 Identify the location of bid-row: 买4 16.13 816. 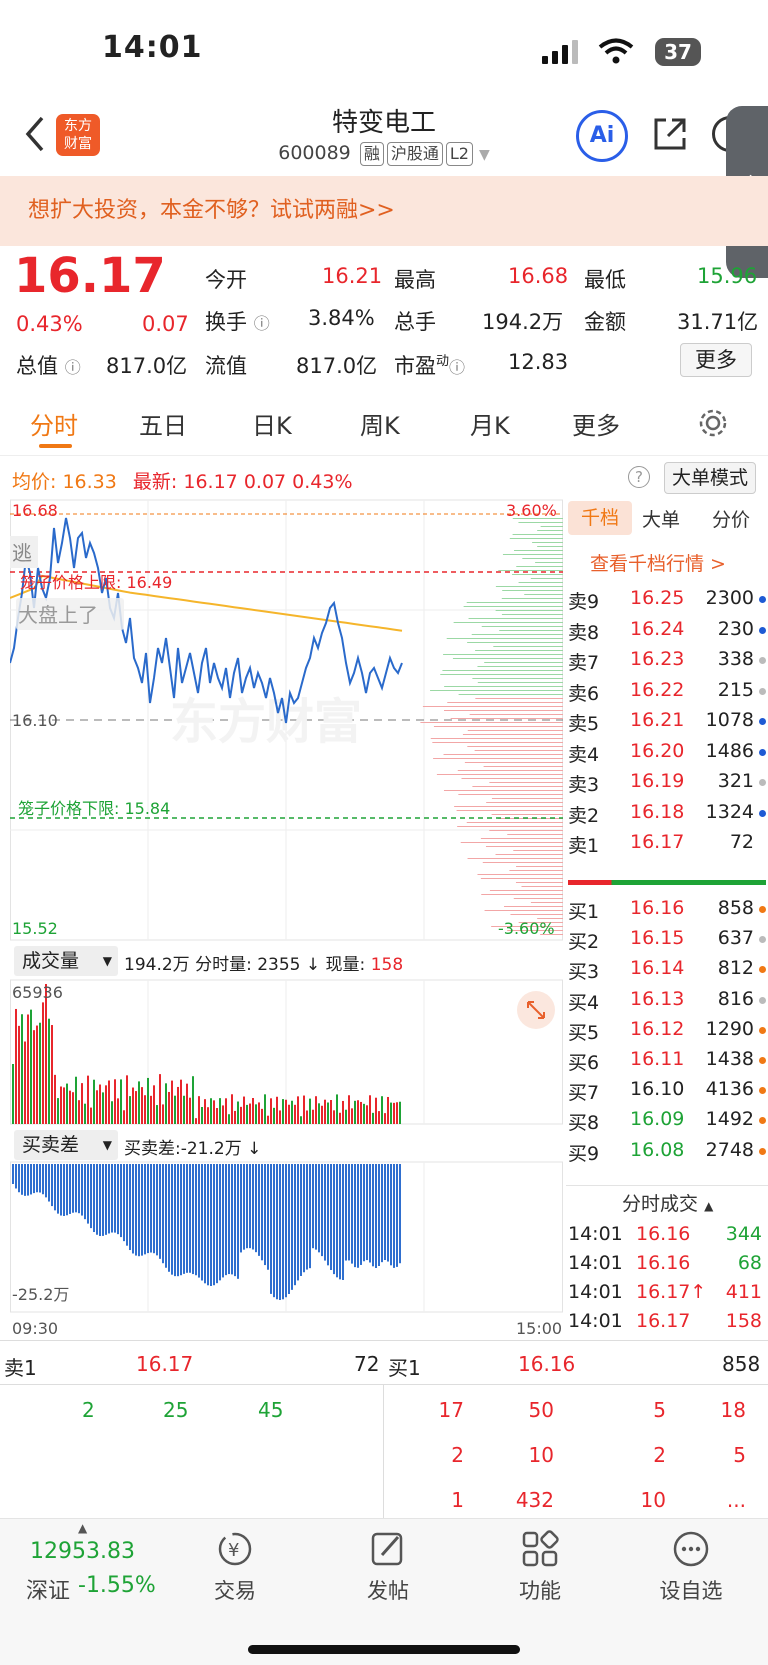
(667, 1000).